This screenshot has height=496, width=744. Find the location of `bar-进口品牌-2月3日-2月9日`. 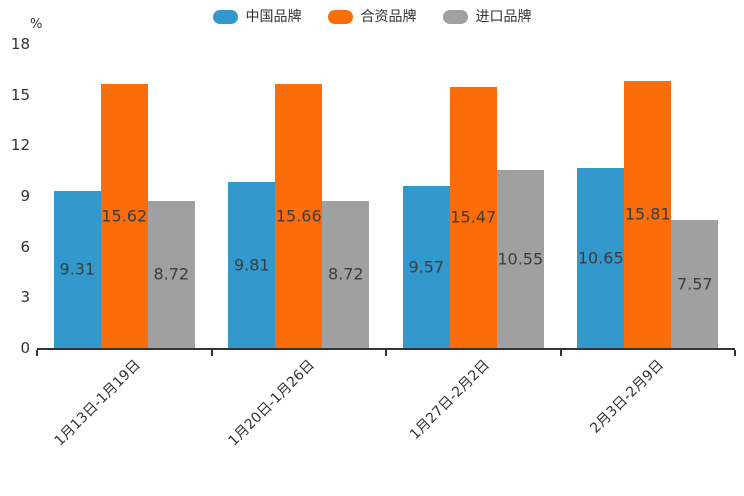

bar-进口品牌-2月3日-2月9日 is located at coordinates (695, 284).